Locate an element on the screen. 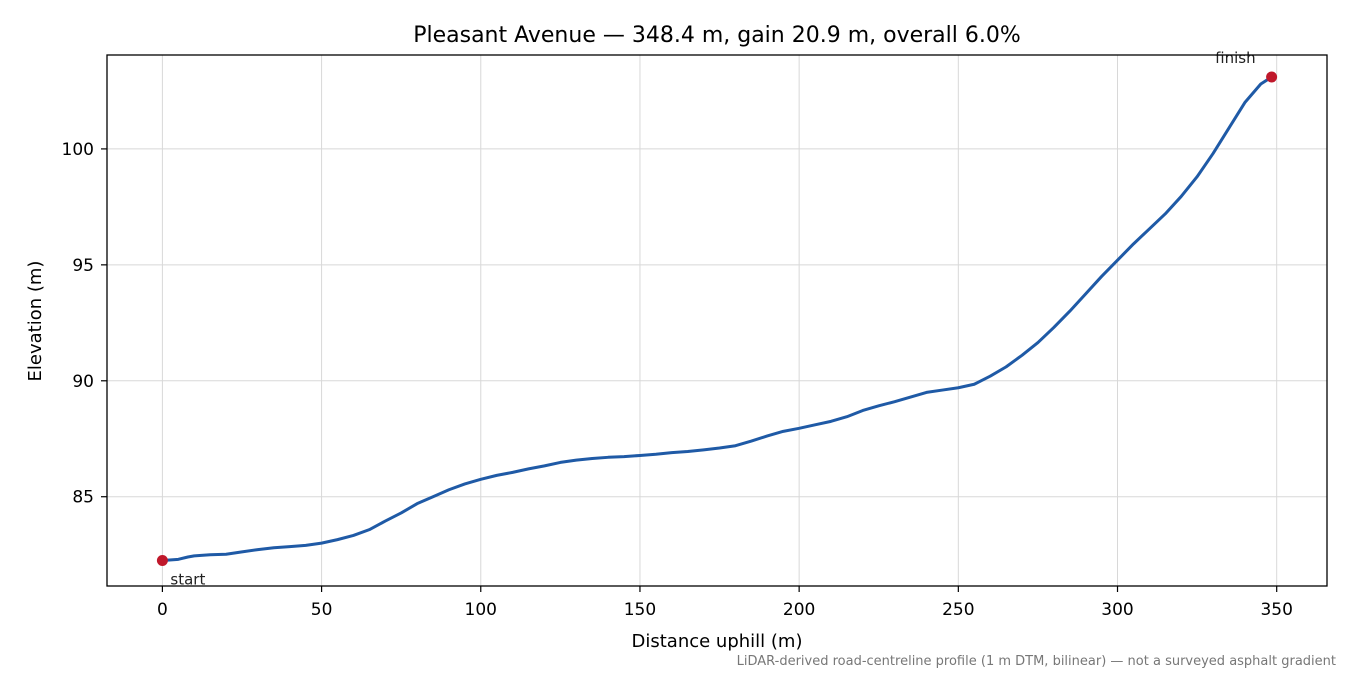  x-tick-label: 0 is located at coordinates (162, 610).